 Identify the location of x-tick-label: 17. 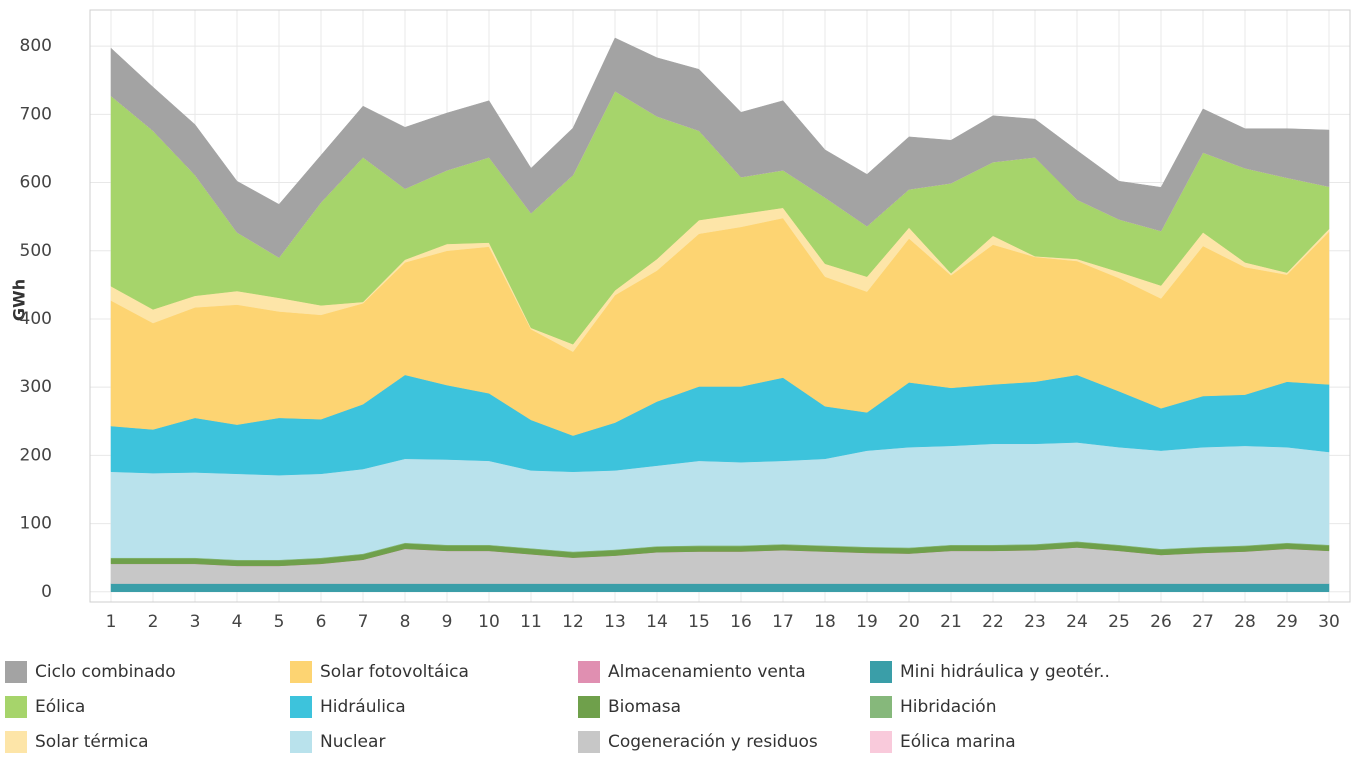
(783, 622).